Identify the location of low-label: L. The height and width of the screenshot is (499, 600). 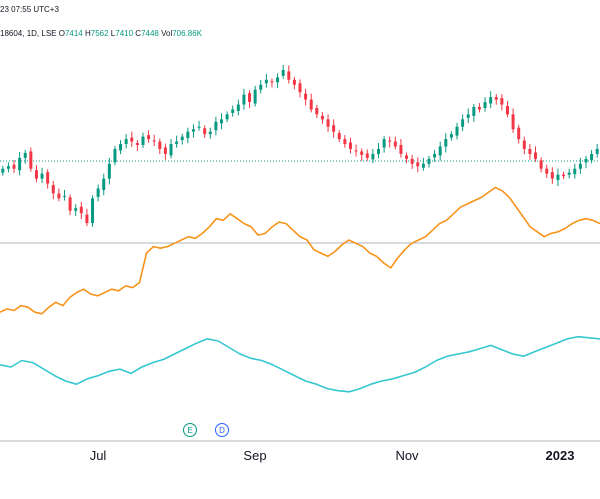
(113, 33).